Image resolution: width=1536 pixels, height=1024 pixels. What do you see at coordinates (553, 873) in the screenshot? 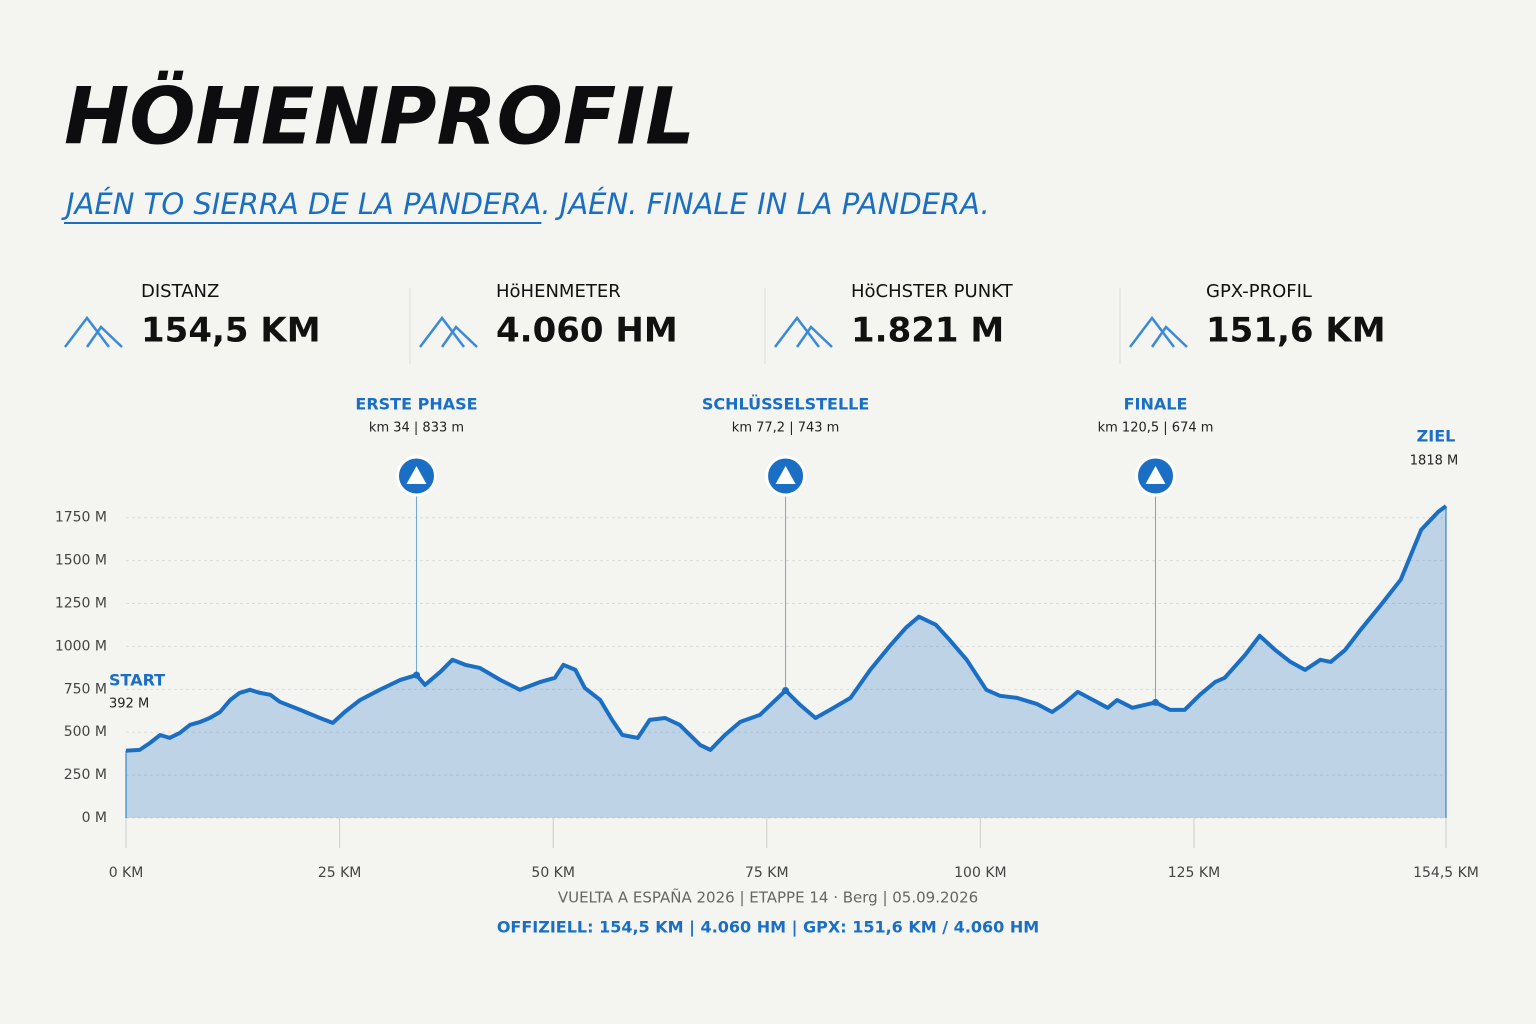
I see `x-tick-label: 50 KM` at bounding box center [553, 873].